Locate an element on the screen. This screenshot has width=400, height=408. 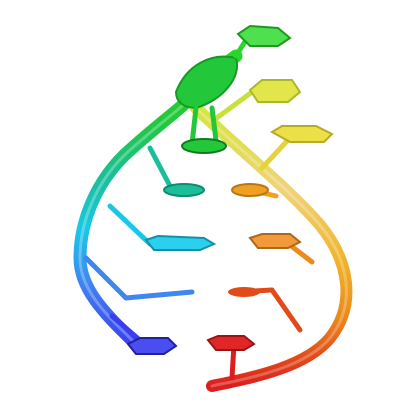
base-yellow-green-top is located at coordinates (256, 101).